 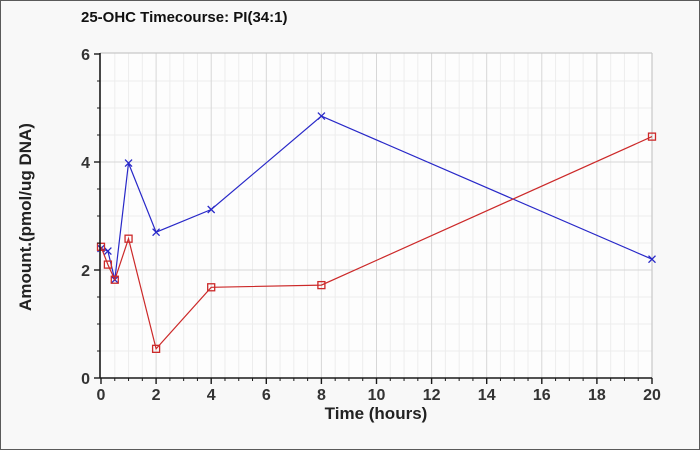 I want to click on x-axis: 0 2 4 6 8 10 12 14 16 18 20, so click(x=379, y=390).